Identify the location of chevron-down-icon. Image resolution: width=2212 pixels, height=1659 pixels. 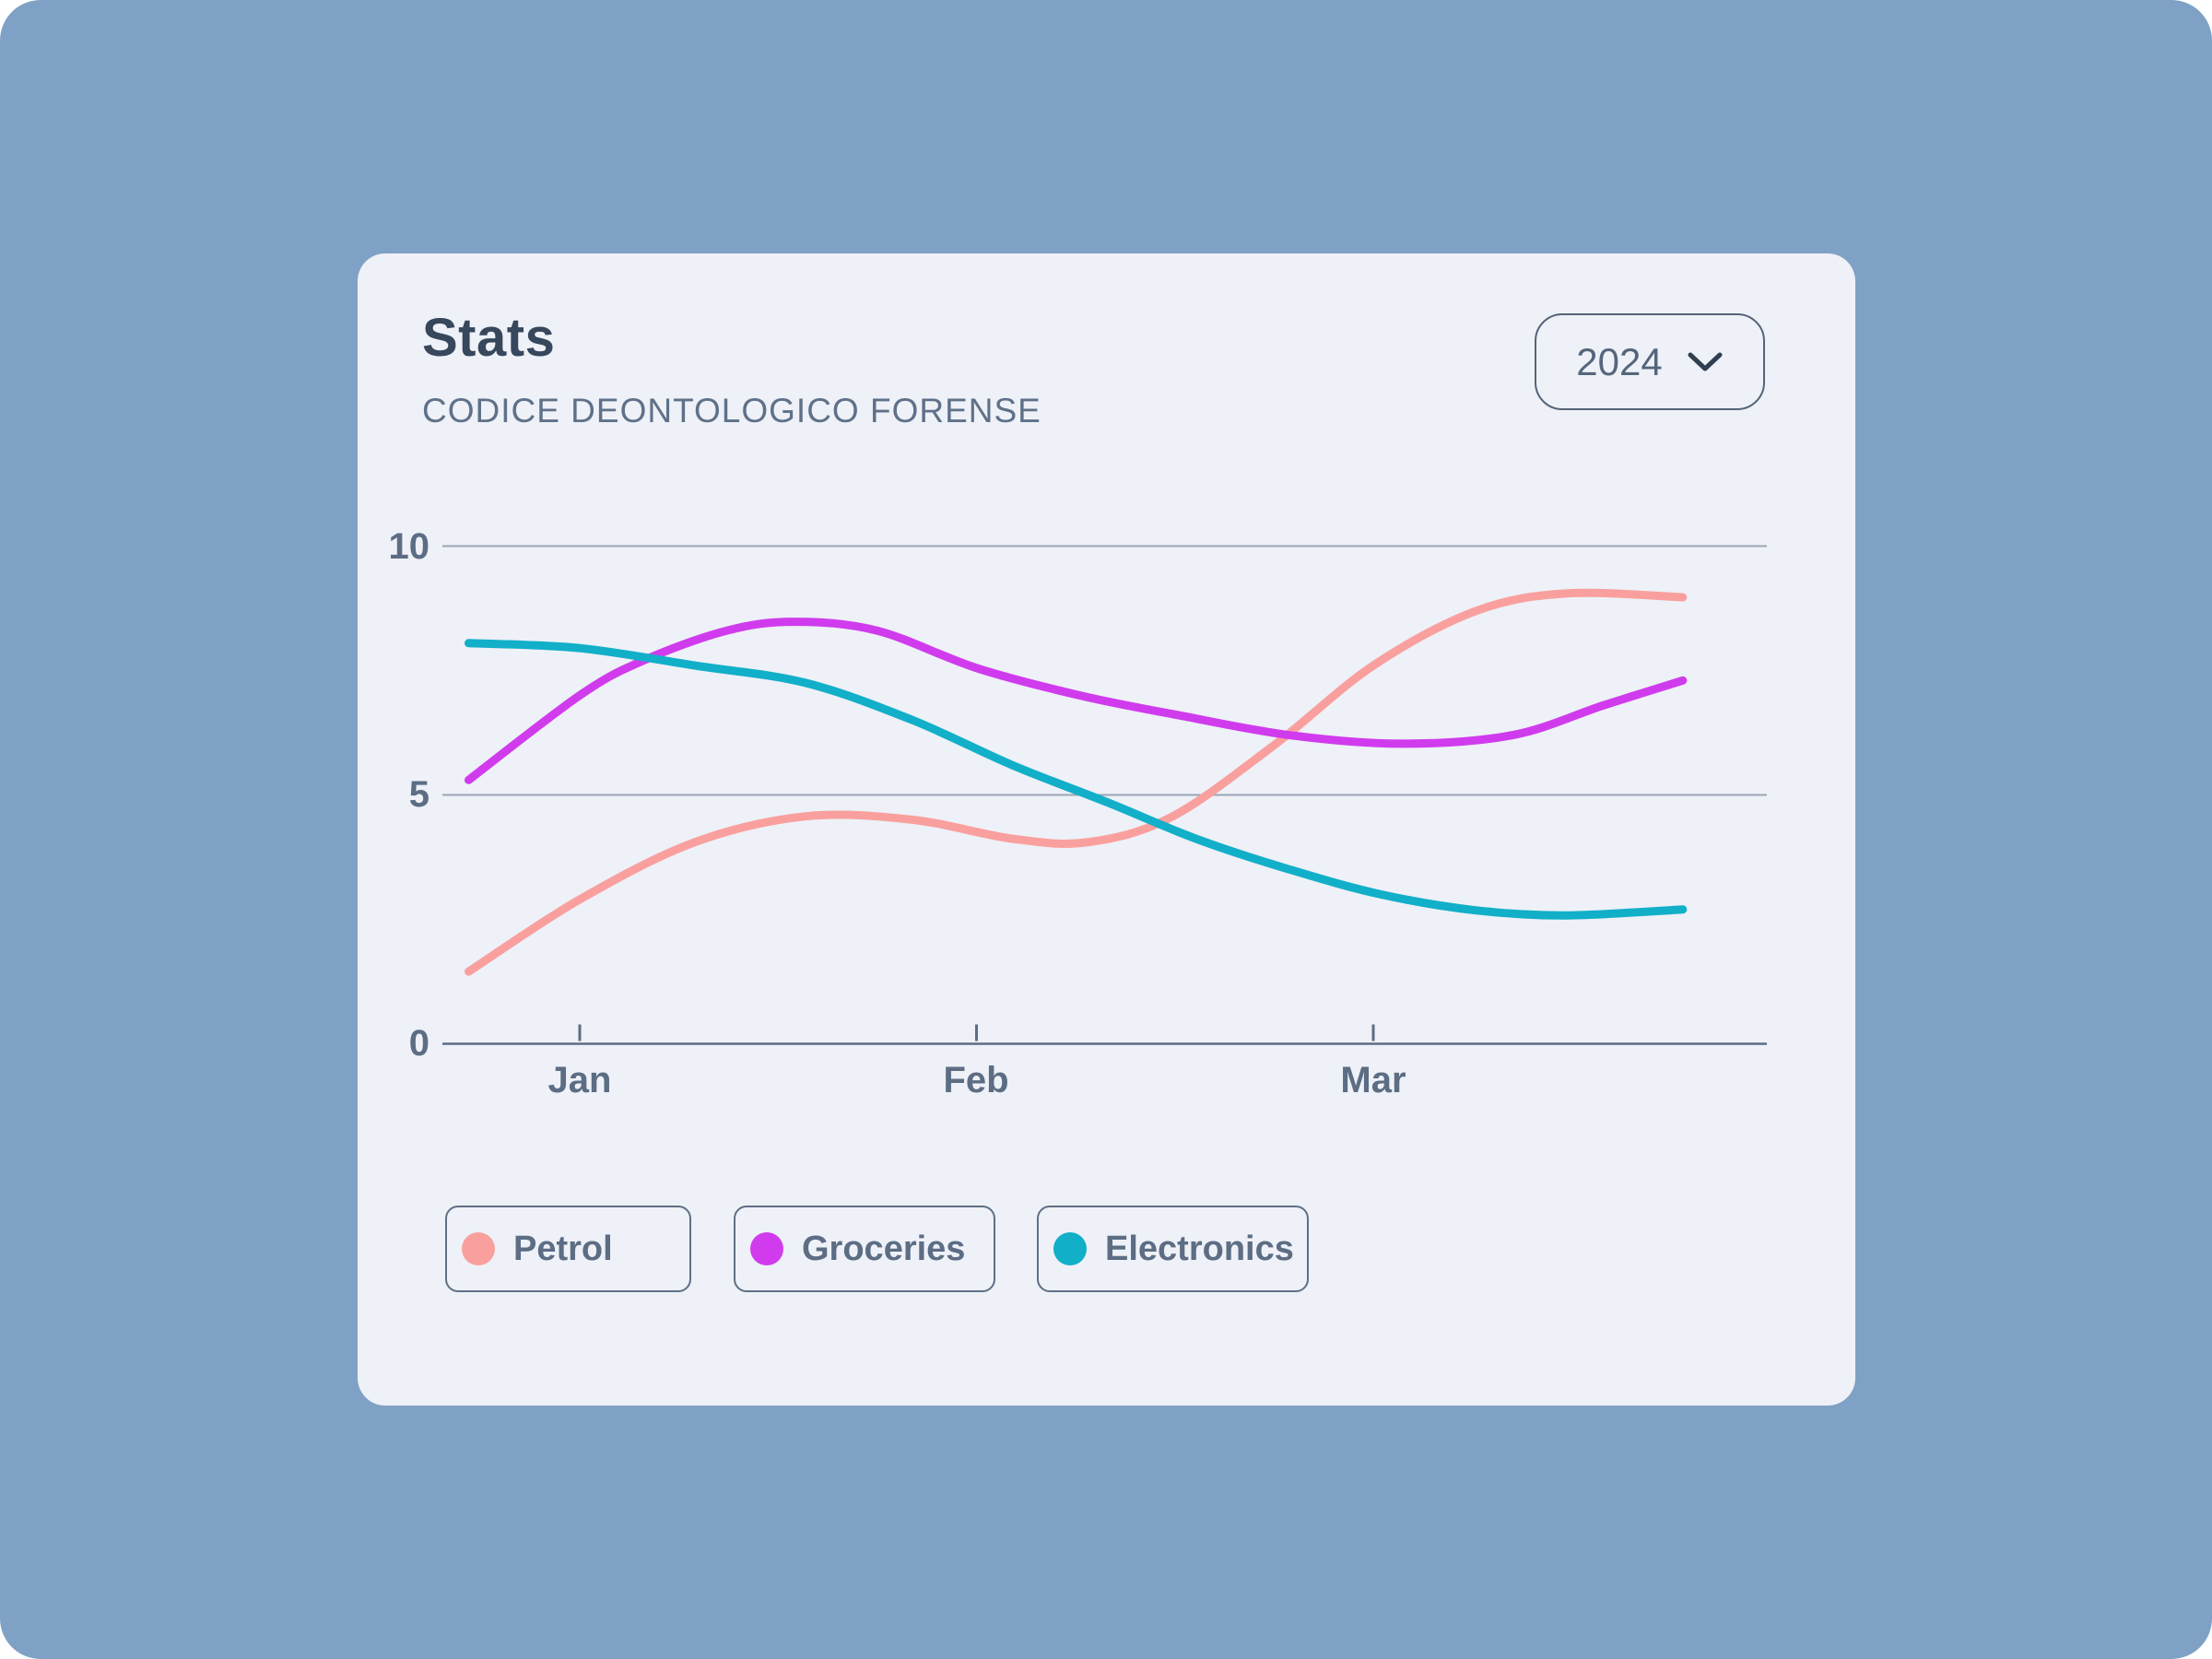
(1705, 361).